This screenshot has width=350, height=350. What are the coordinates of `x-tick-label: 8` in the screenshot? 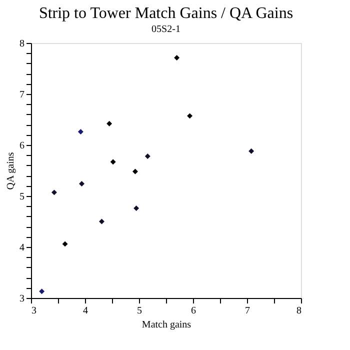 It's located at (299, 311).